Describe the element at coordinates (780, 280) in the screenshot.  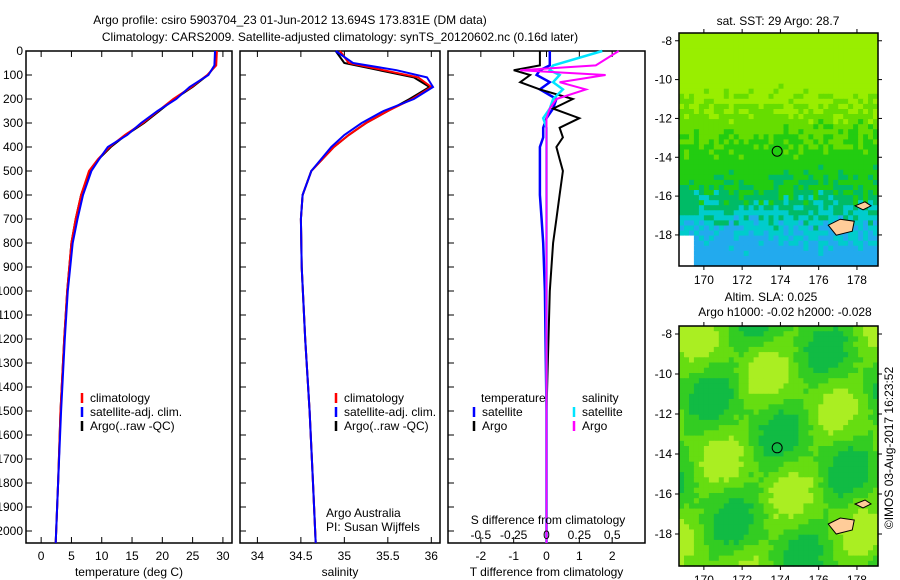
I see `x-tick-label: 174` at that location.